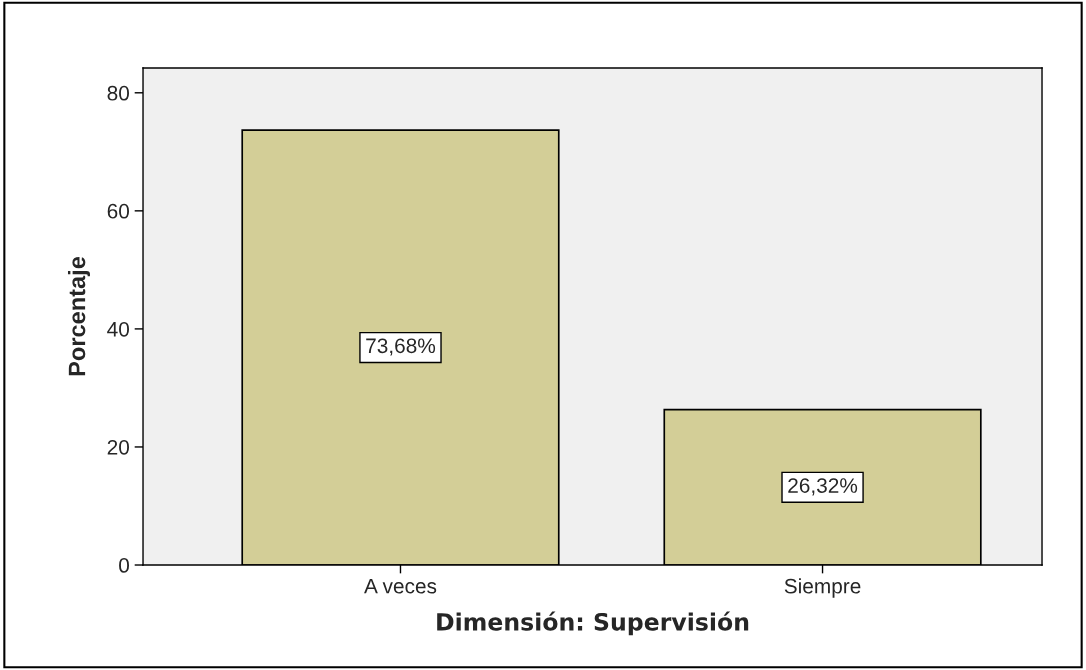  I want to click on data-label: 73,68%, so click(401, 347).